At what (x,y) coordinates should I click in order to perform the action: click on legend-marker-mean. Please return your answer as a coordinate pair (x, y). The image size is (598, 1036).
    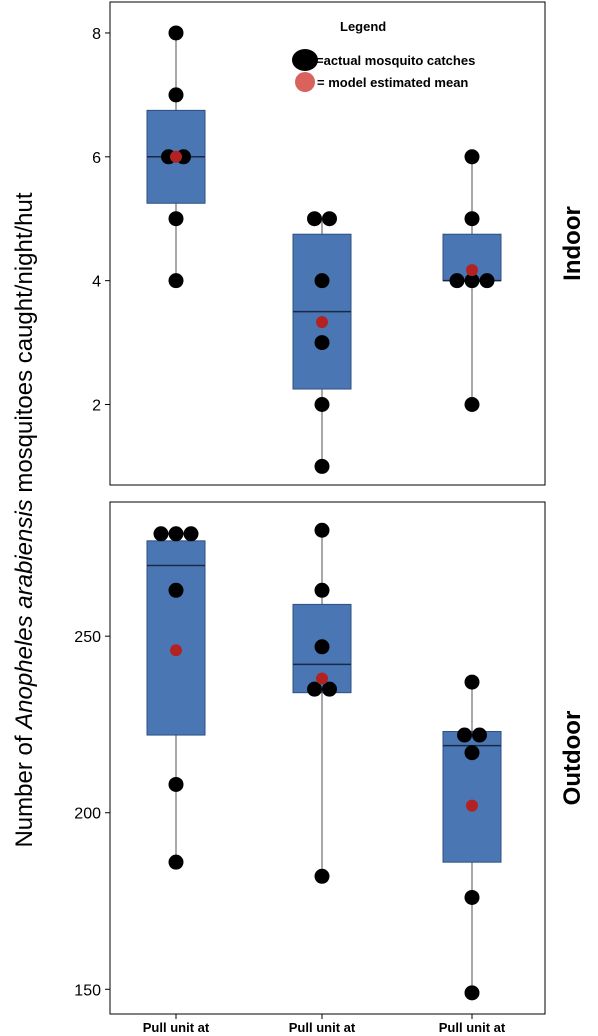
    Looking at the image, I should click on (305, 82).